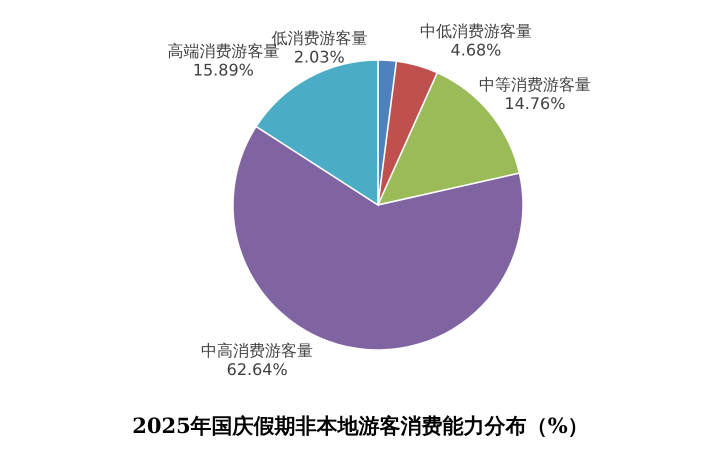 The image size is (721, 459). I want to click on text: 2025年国庆假期非本地游客消费能力分布（%）, so click(360, 425).